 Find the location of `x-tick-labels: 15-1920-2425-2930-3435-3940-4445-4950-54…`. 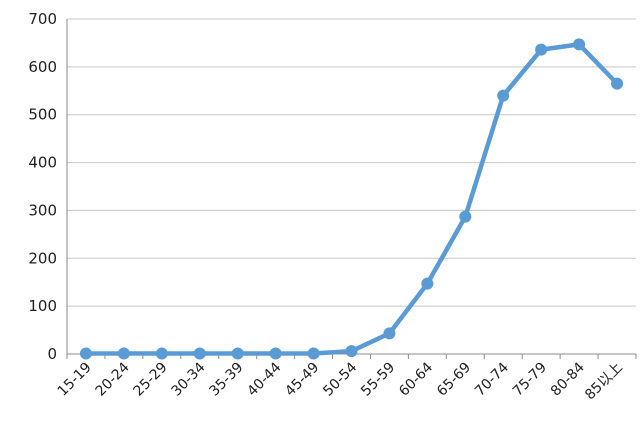

x-tick-labels: 15-1920-2425-2930-3435-3940-4445-4950-54… is located at coordinates (340, 381).